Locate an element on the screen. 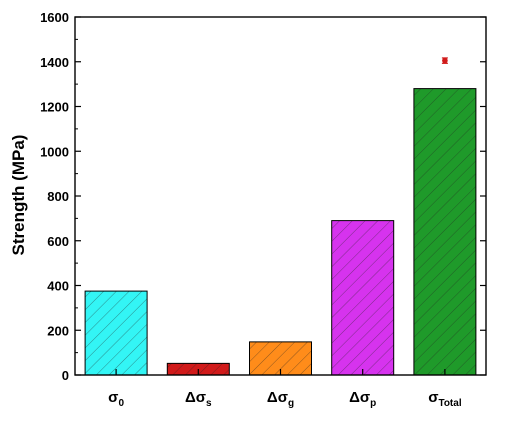 This screenshot has height=423, width=527. y-tick-label-8: 1600 is located at coordinates (54, 17).